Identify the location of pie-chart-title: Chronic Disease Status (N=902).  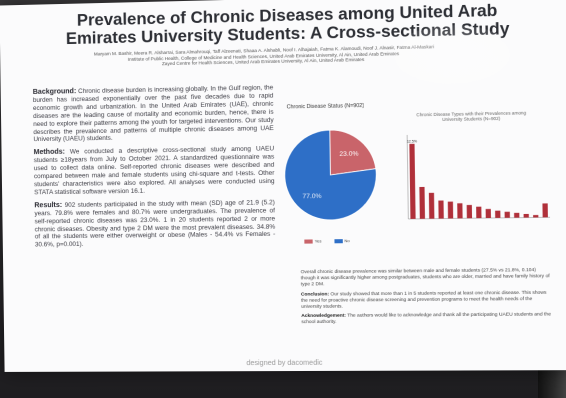
(325, 107).